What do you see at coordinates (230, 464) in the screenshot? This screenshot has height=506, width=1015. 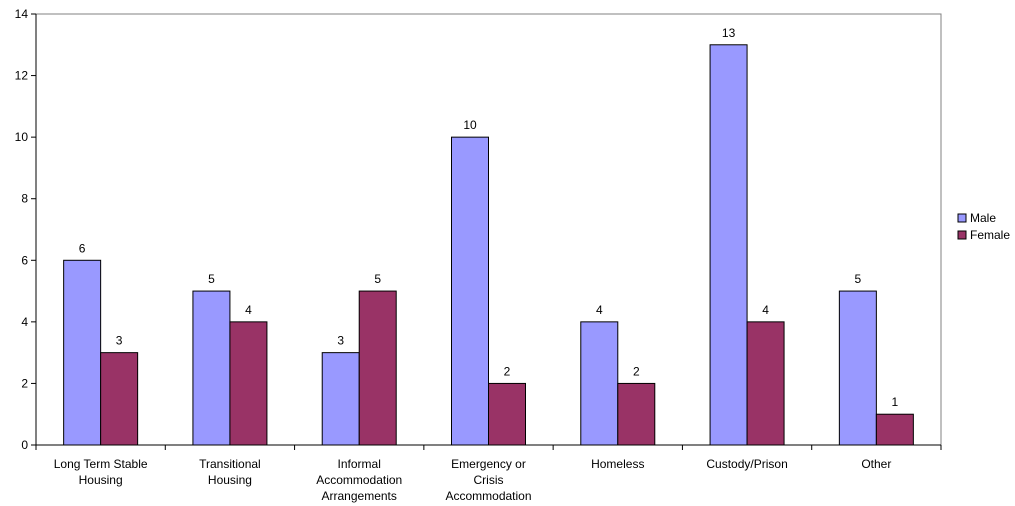 I see `category-label-line: Transitional` at bounding box center [230, 464].